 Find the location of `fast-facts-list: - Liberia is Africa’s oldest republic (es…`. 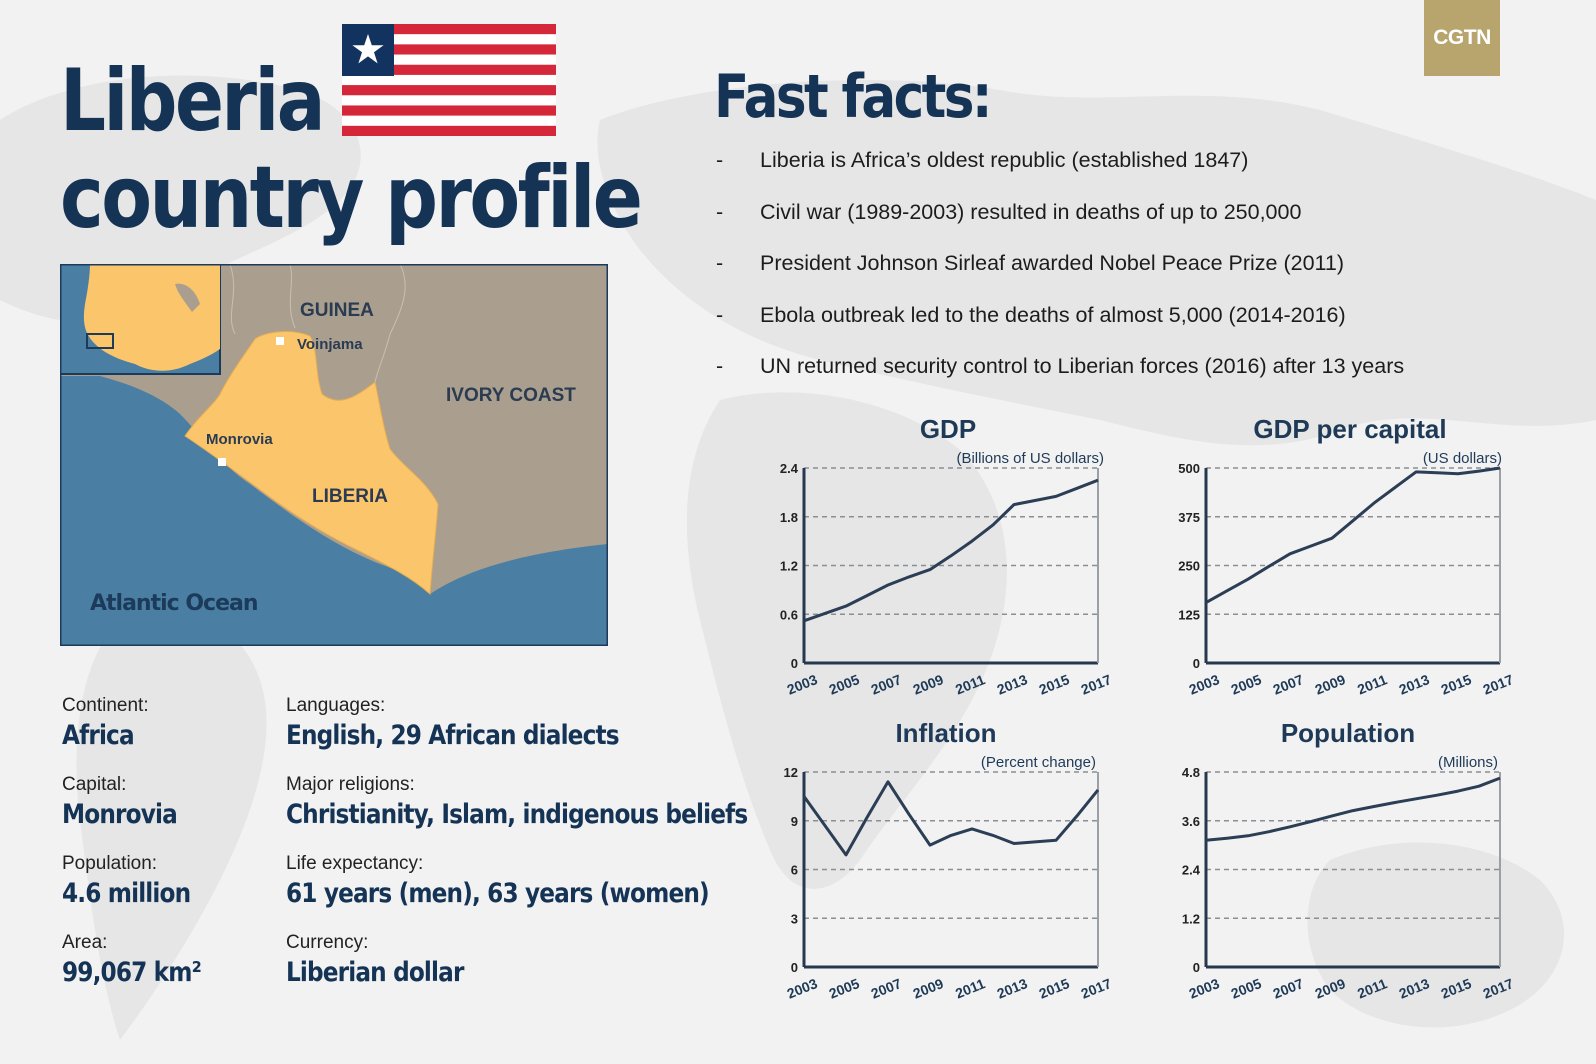

fast-facts-list: - Liberia is Africa’s oldest republic (es… is located at coordinates (1060, 277).